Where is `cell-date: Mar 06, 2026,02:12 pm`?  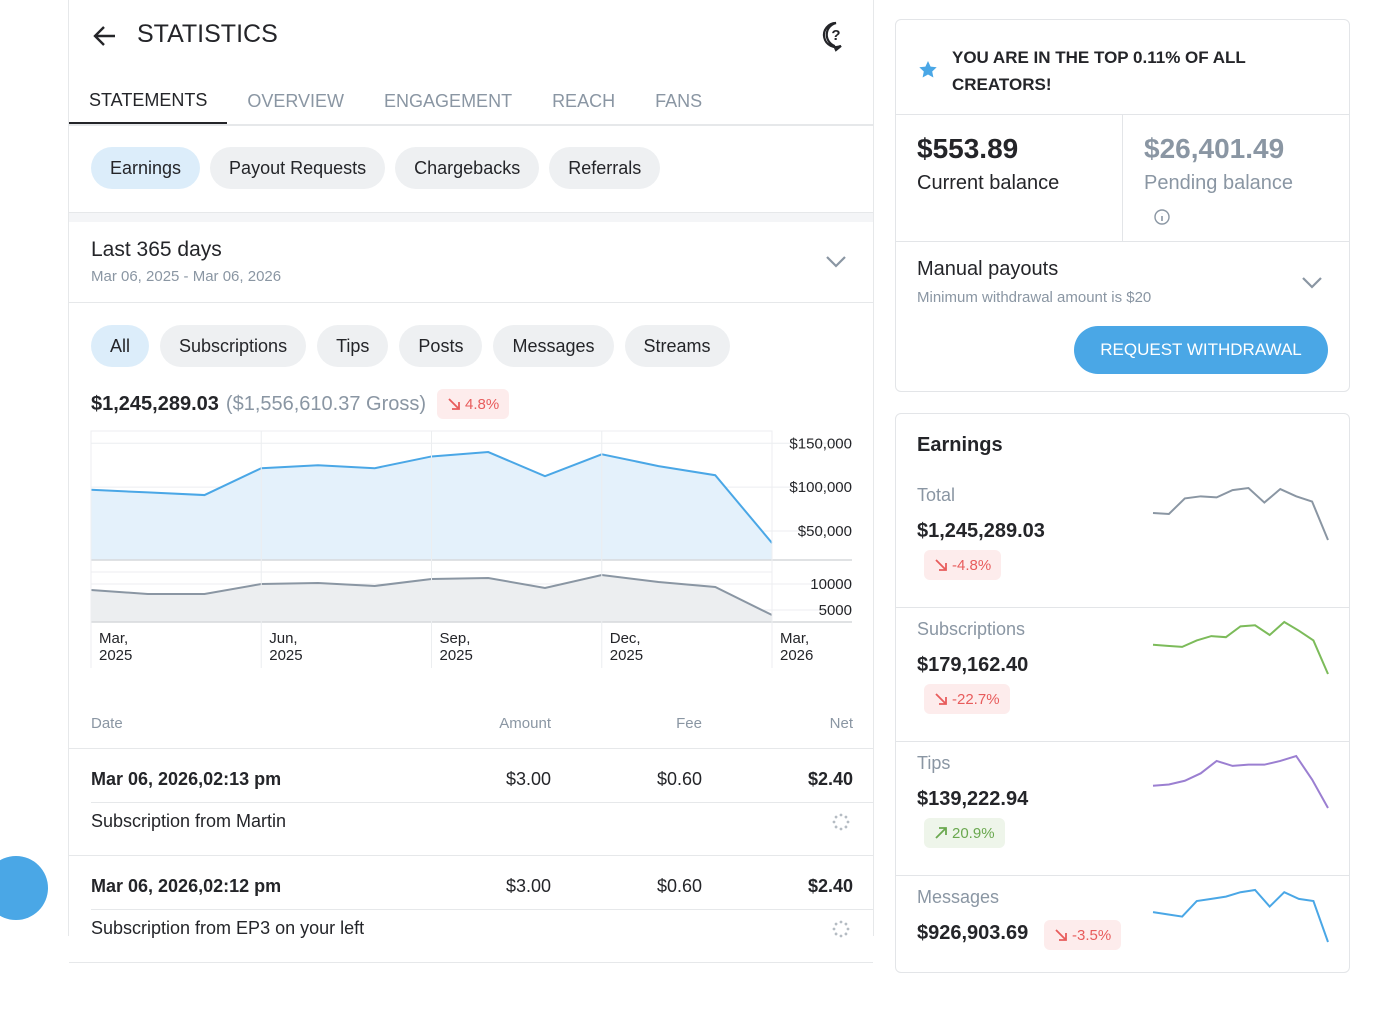 cell-date: Mar 06, 2026,02:12 pm is located at coordinates (186, 886).